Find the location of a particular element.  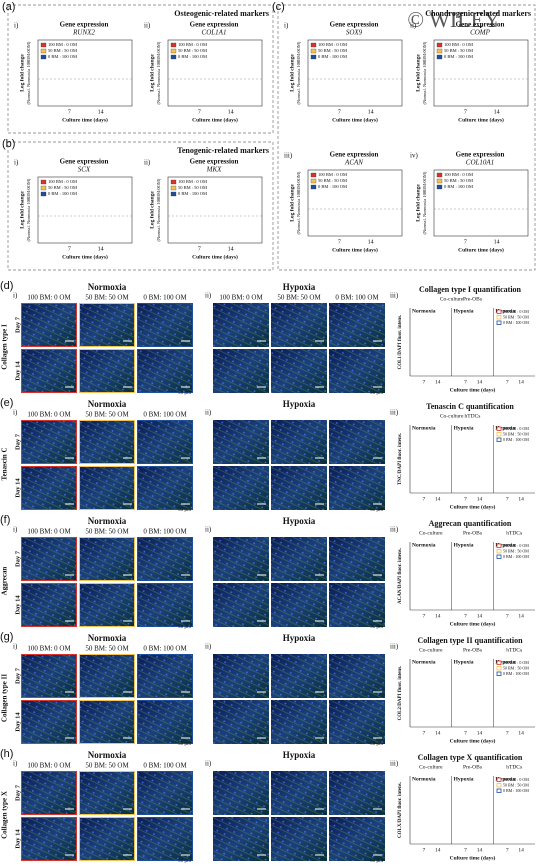

scale-bar-label: 50 μm is located at coordinates (184, 744).